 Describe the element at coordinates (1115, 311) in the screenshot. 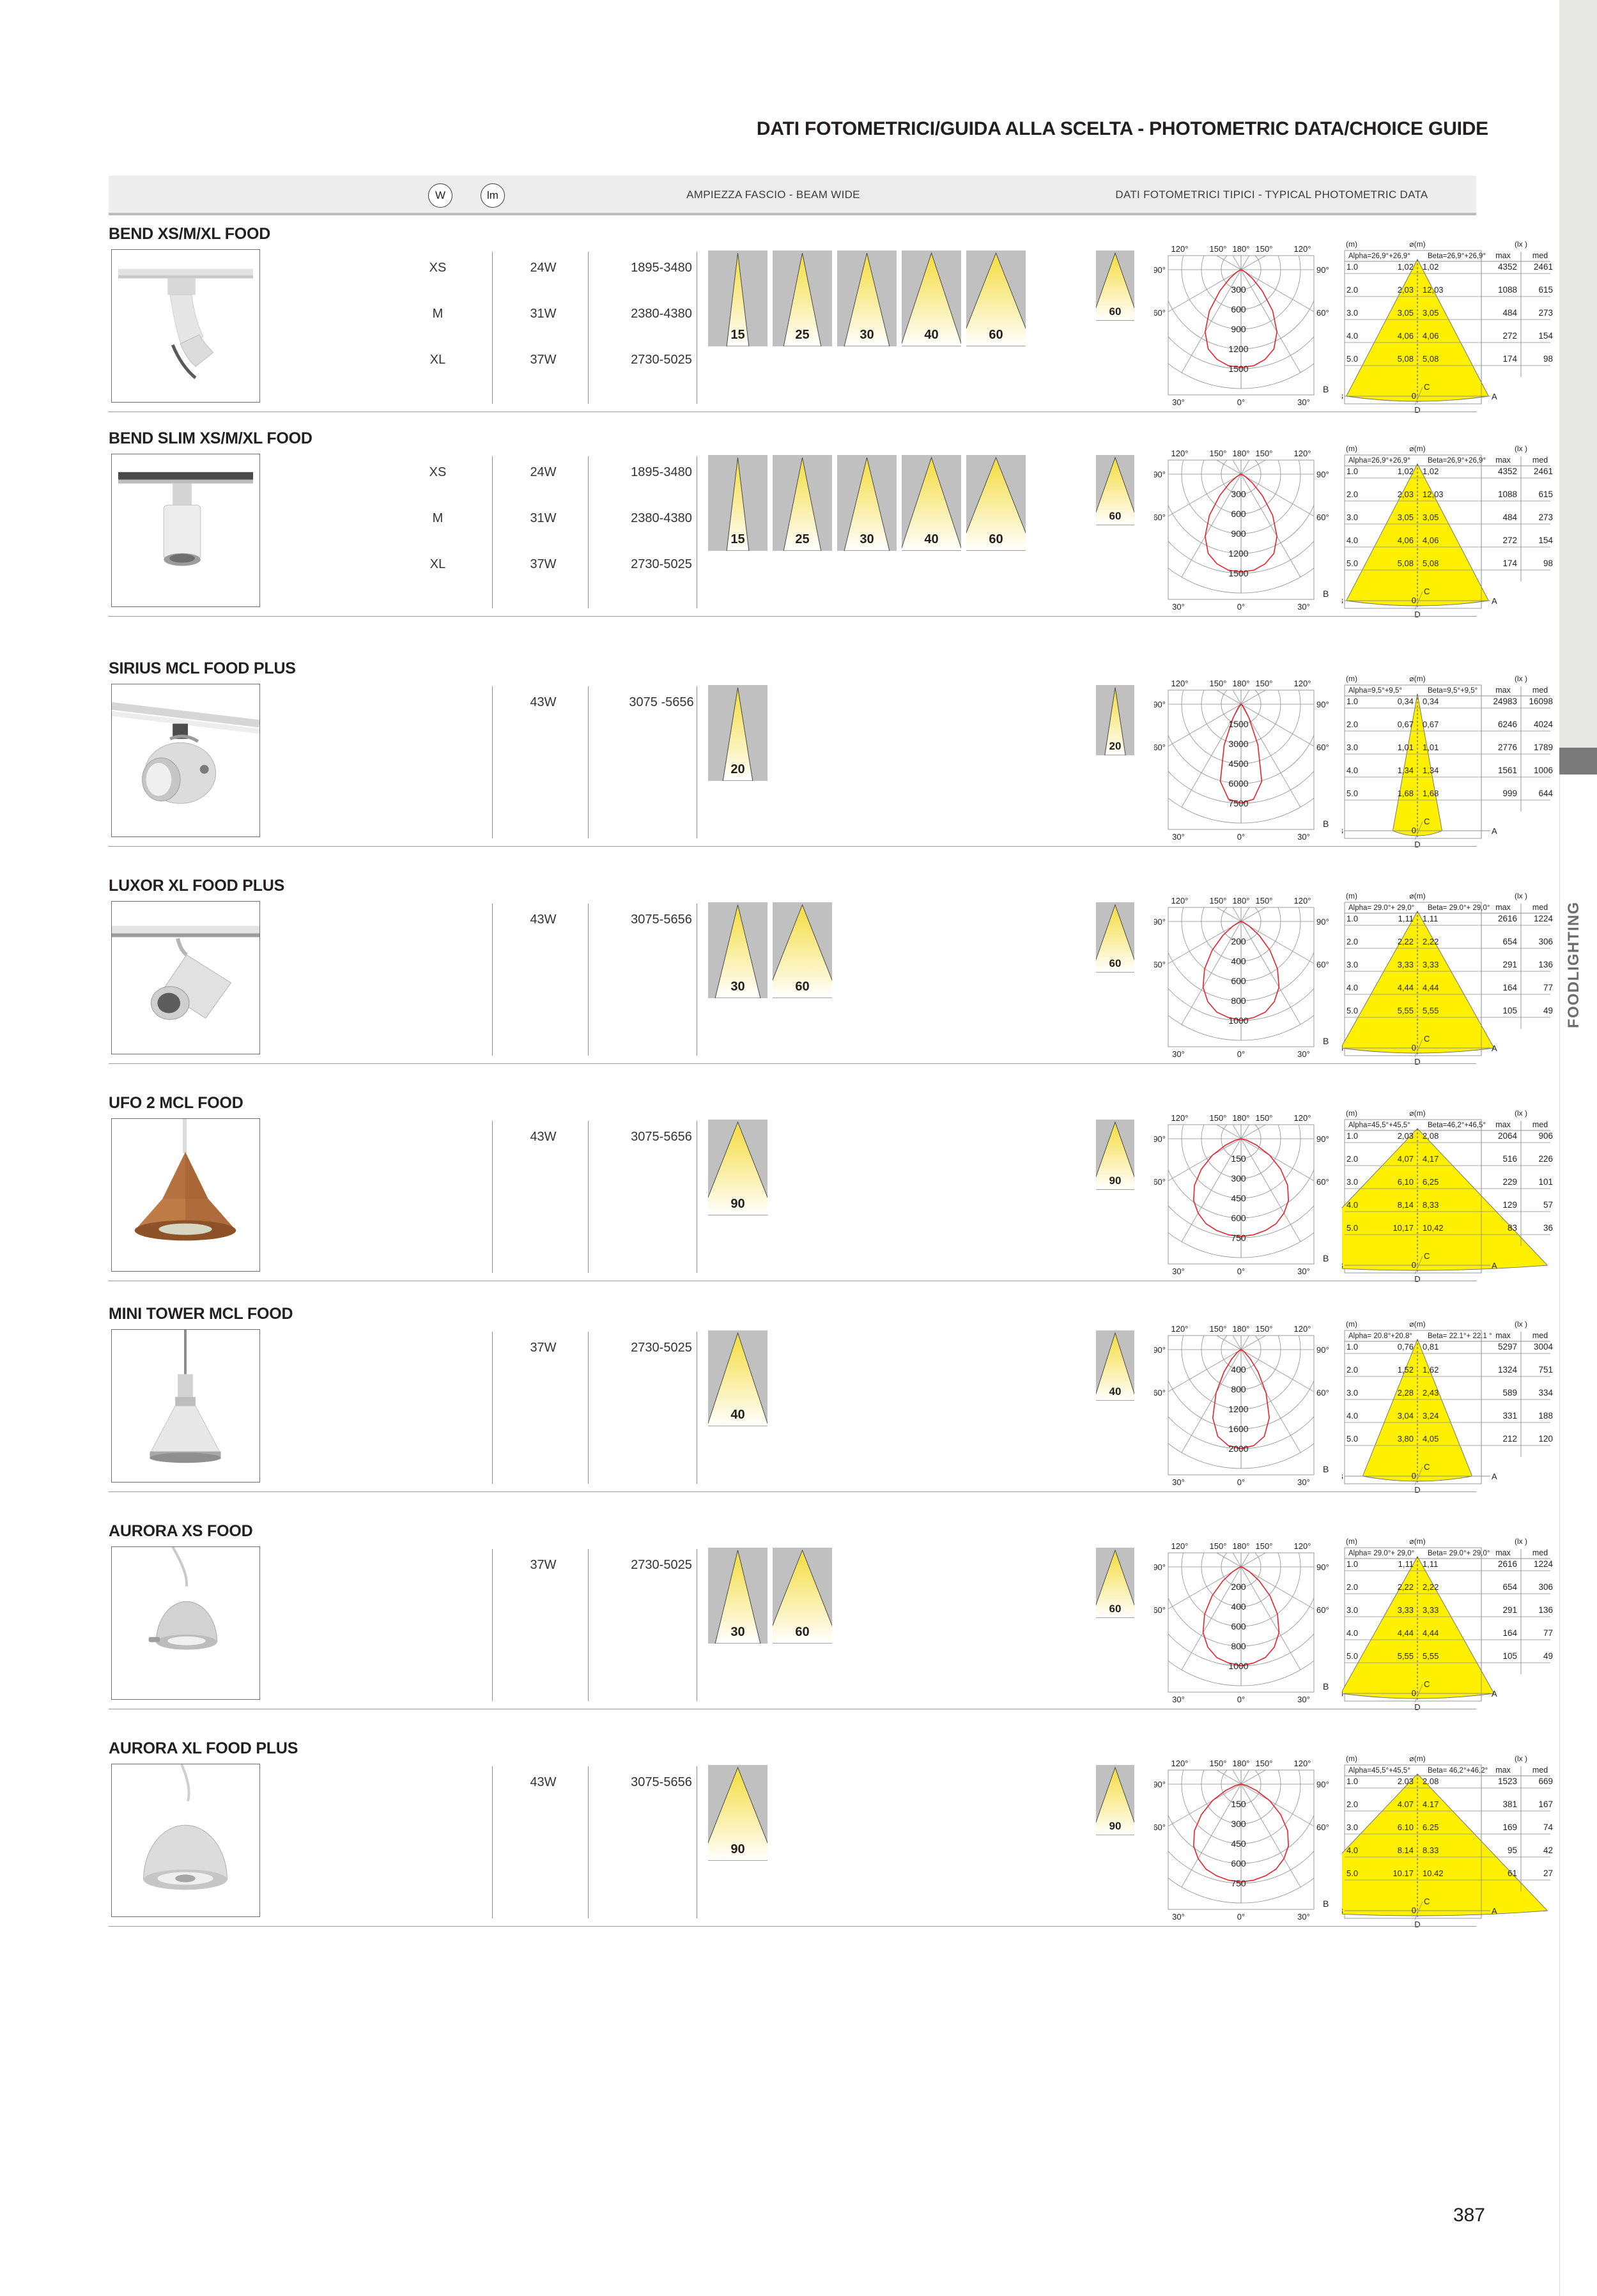

I see `beam-summary-value: 60` at that location.